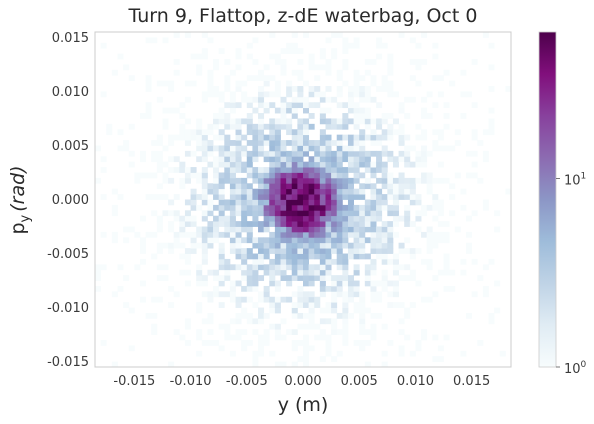 This screenshot has width=594, height=424. Describe the element at coordinates (415, 381) in the screenshot. I see `x-tick-label: 0.010` at that location.